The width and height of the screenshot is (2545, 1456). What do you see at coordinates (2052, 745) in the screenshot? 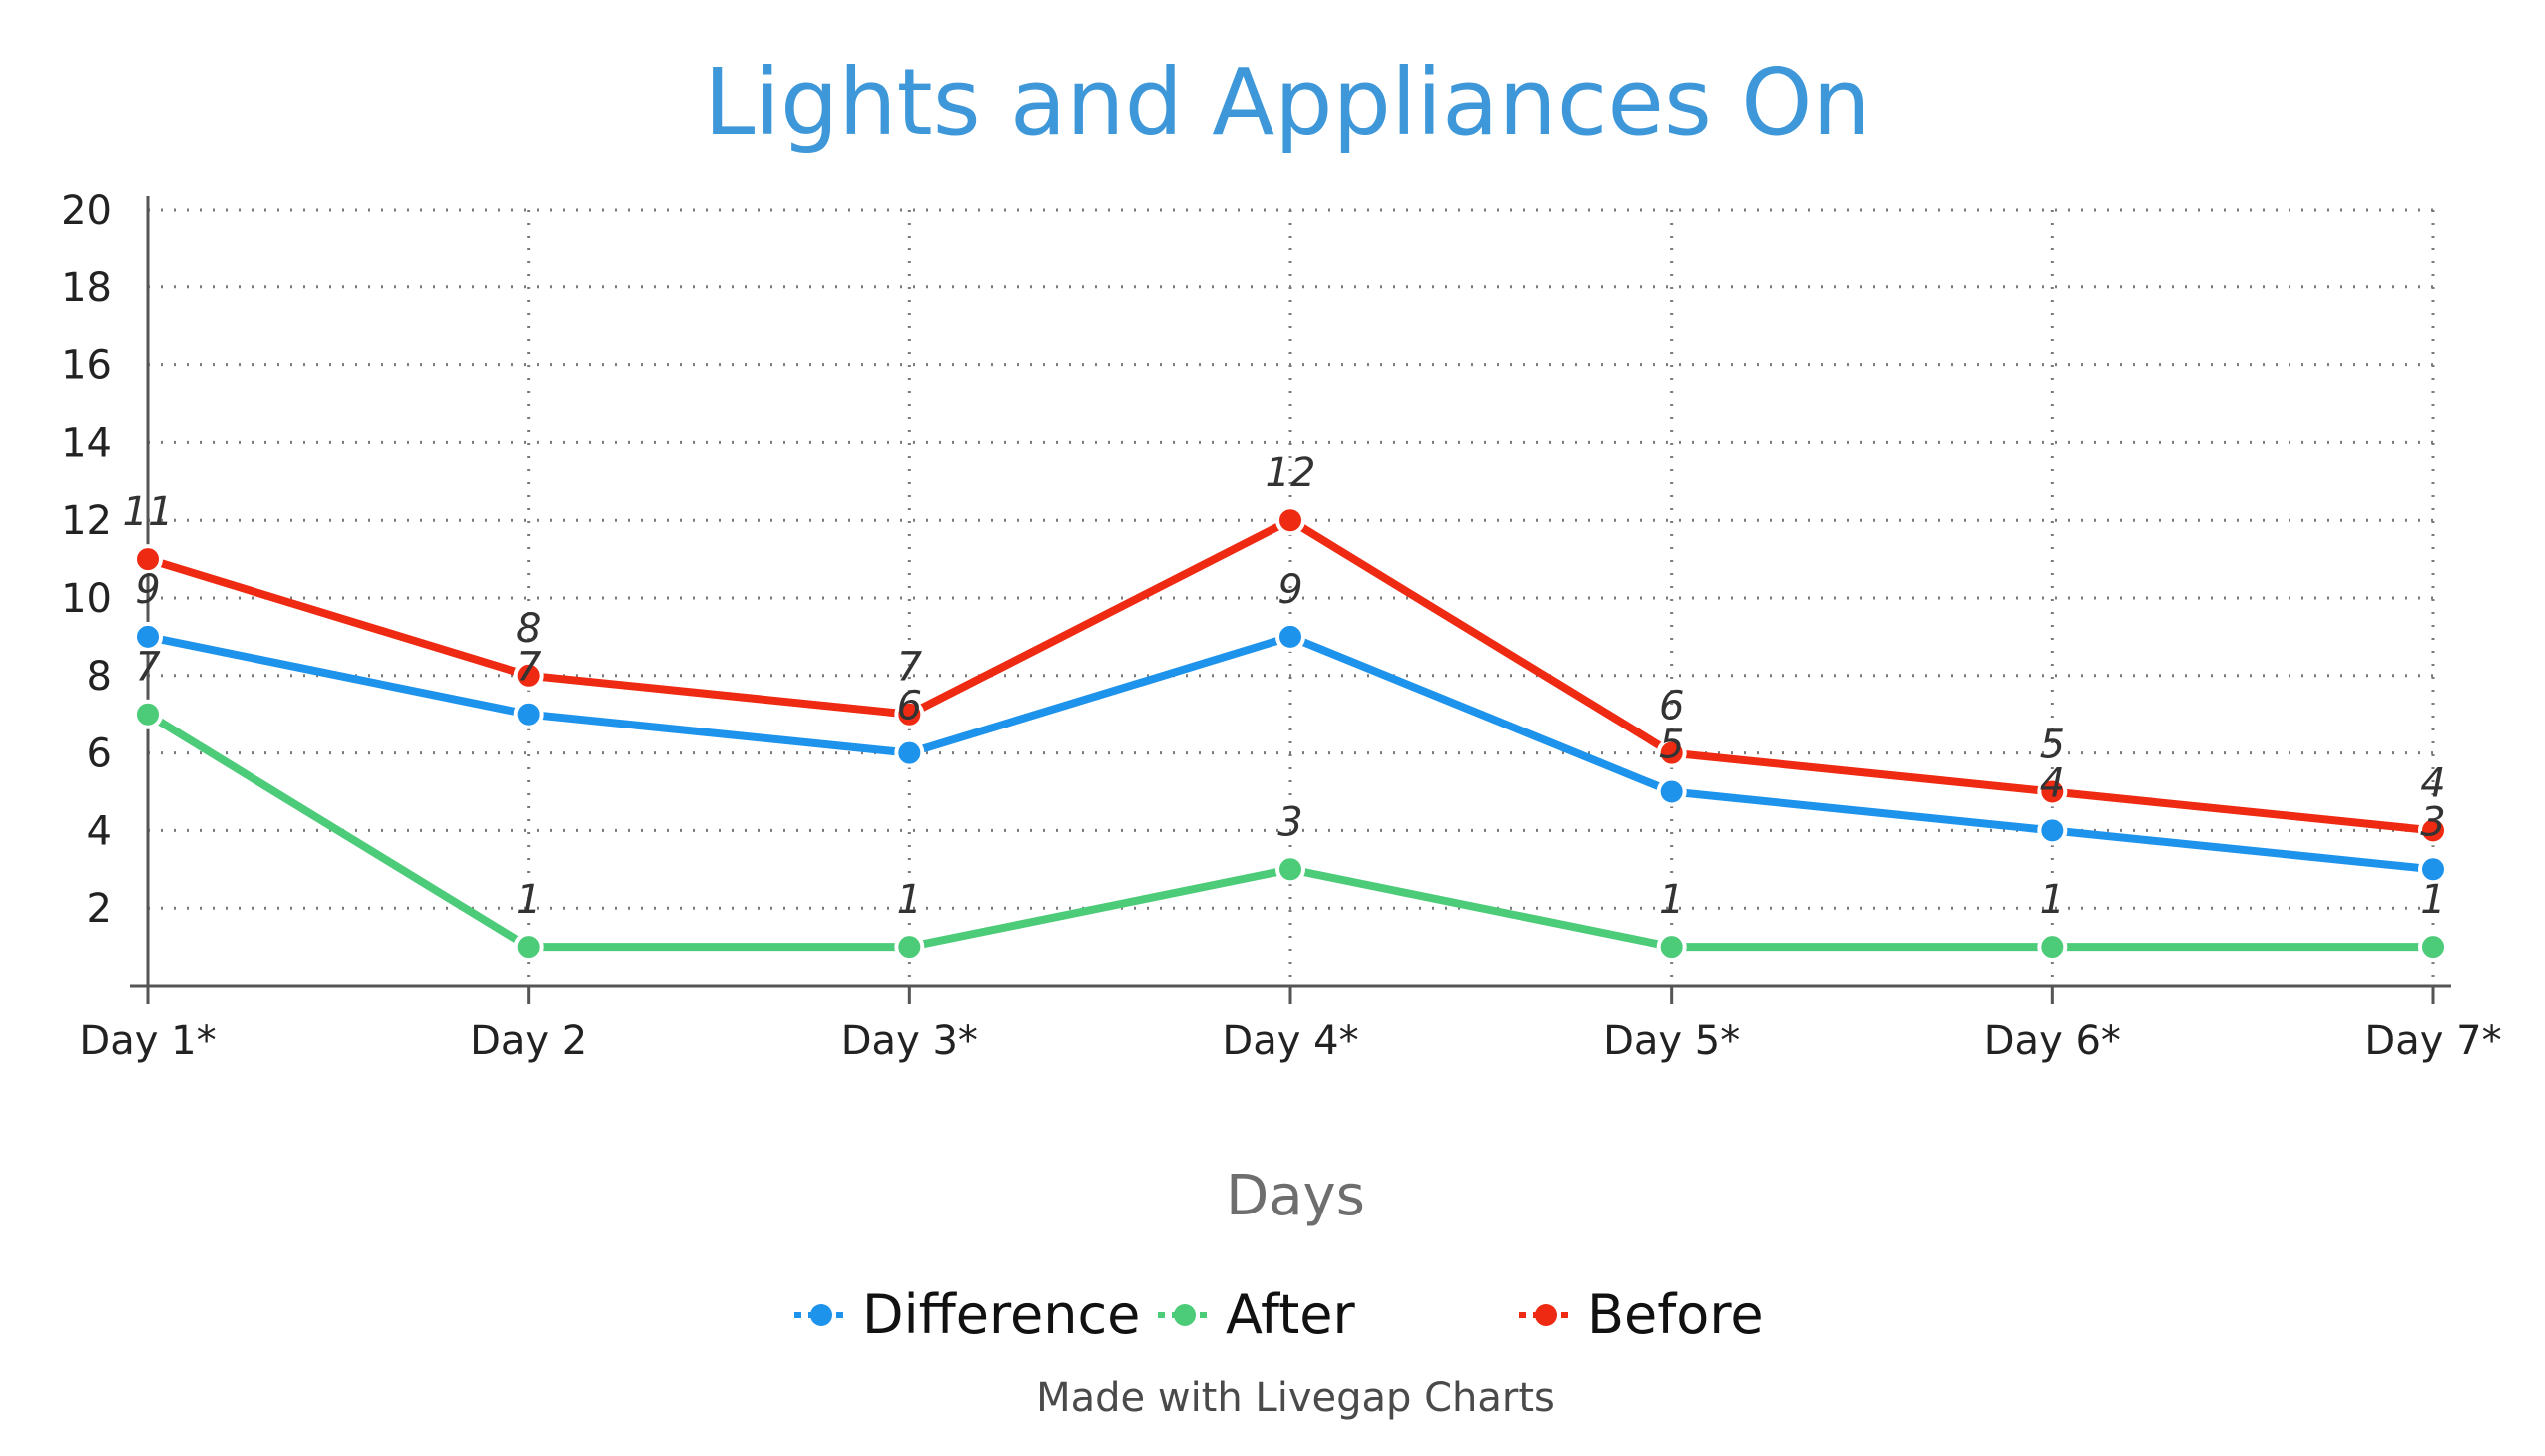
I see `data-label-before: 5` at bounding box center [2052, 745].